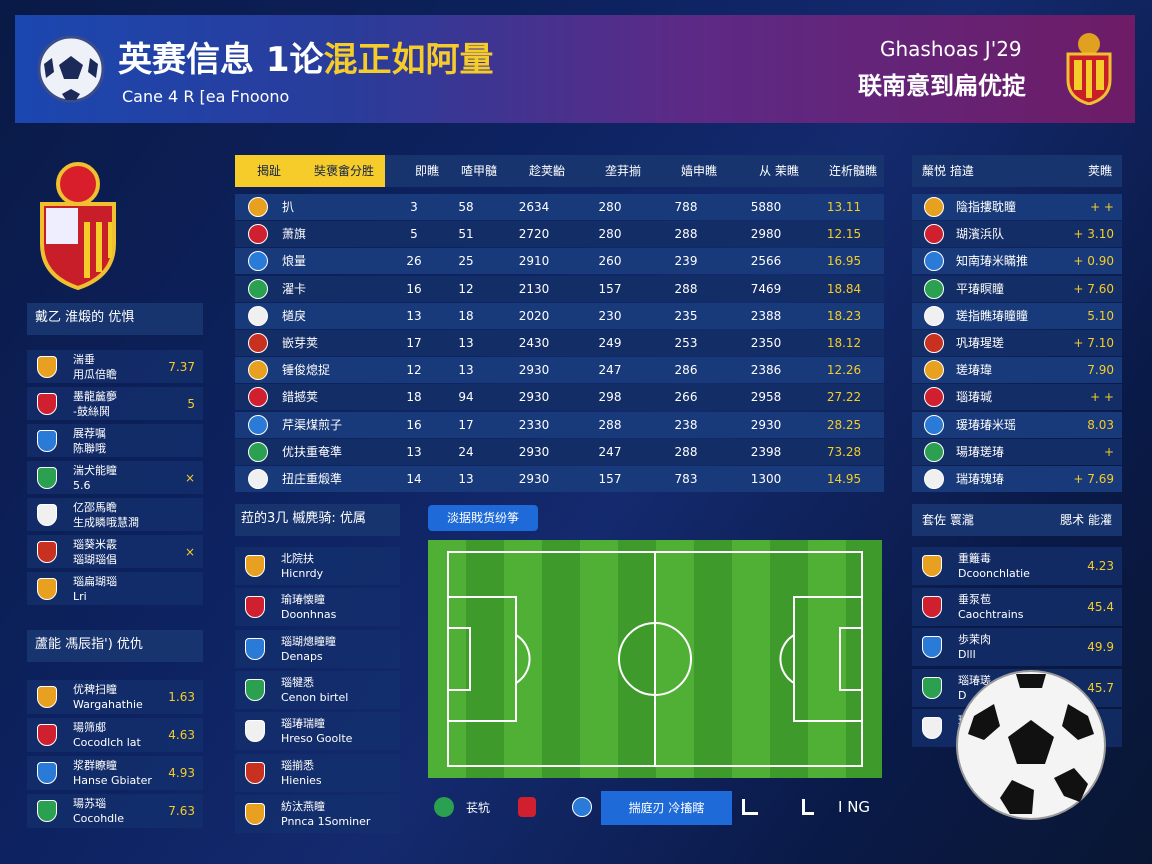 This screenshot has height=864, width=1152. I want to click on item-name: 歩茉肉, so click(974, 639).